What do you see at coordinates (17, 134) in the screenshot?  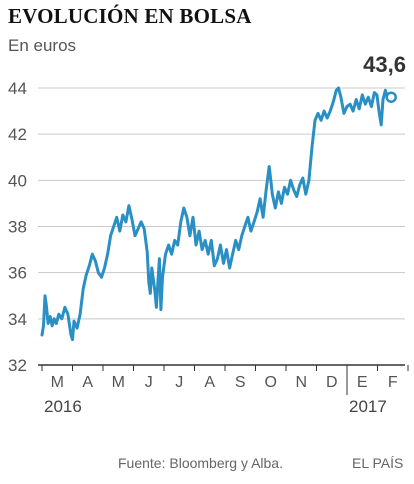 I see `y-tick-label: 42` at bounding box center [17, 134].